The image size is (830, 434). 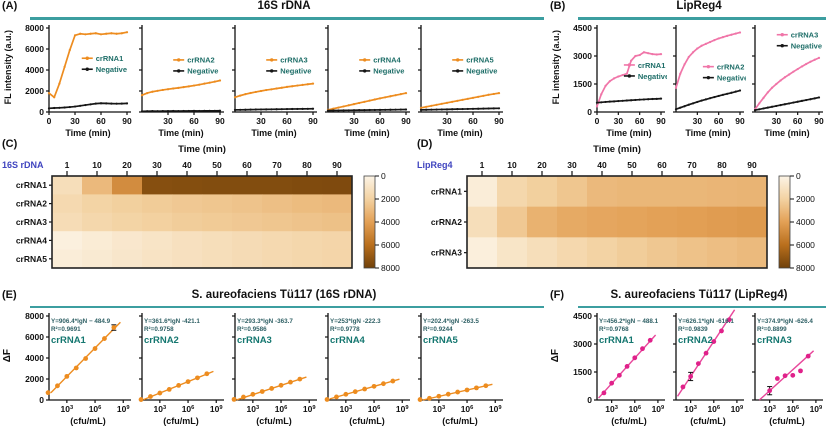 What do you see at coordinates (182, 81) in the screenshot?
I see `subplot: 30 60 90 Time (min) crRNA2 Negative` at bounding box center [182, 81].